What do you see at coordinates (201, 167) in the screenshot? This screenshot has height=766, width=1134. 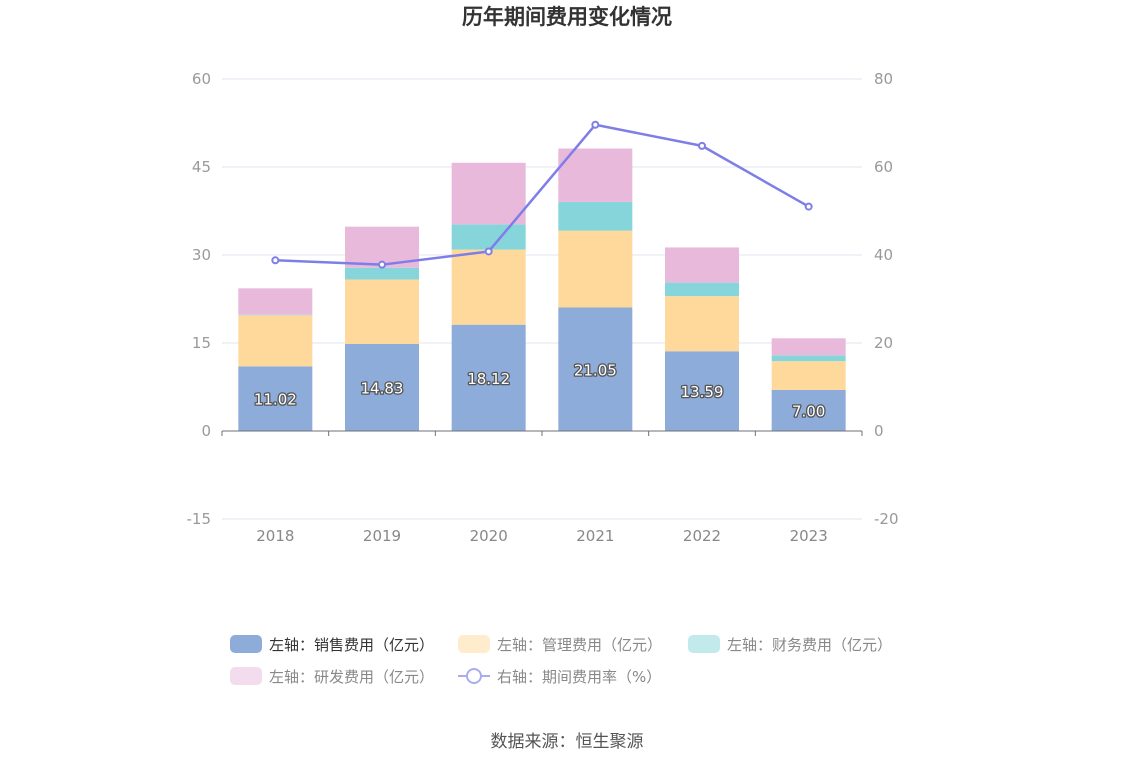 I see `y-left-tick-label: 45` at bounding box center [201, 167].